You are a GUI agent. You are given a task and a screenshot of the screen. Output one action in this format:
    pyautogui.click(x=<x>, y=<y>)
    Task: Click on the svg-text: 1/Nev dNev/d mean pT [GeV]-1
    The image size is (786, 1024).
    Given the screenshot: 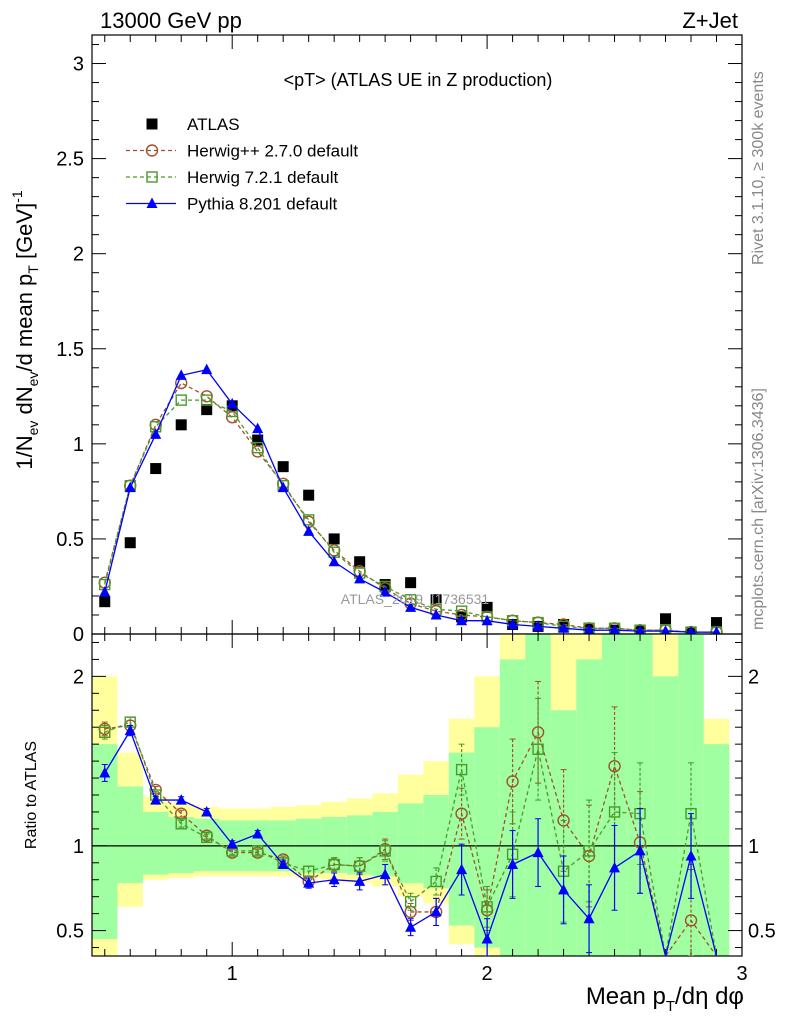 What is the action you would take?
    pyautogui.click(x=25, y=330)
    